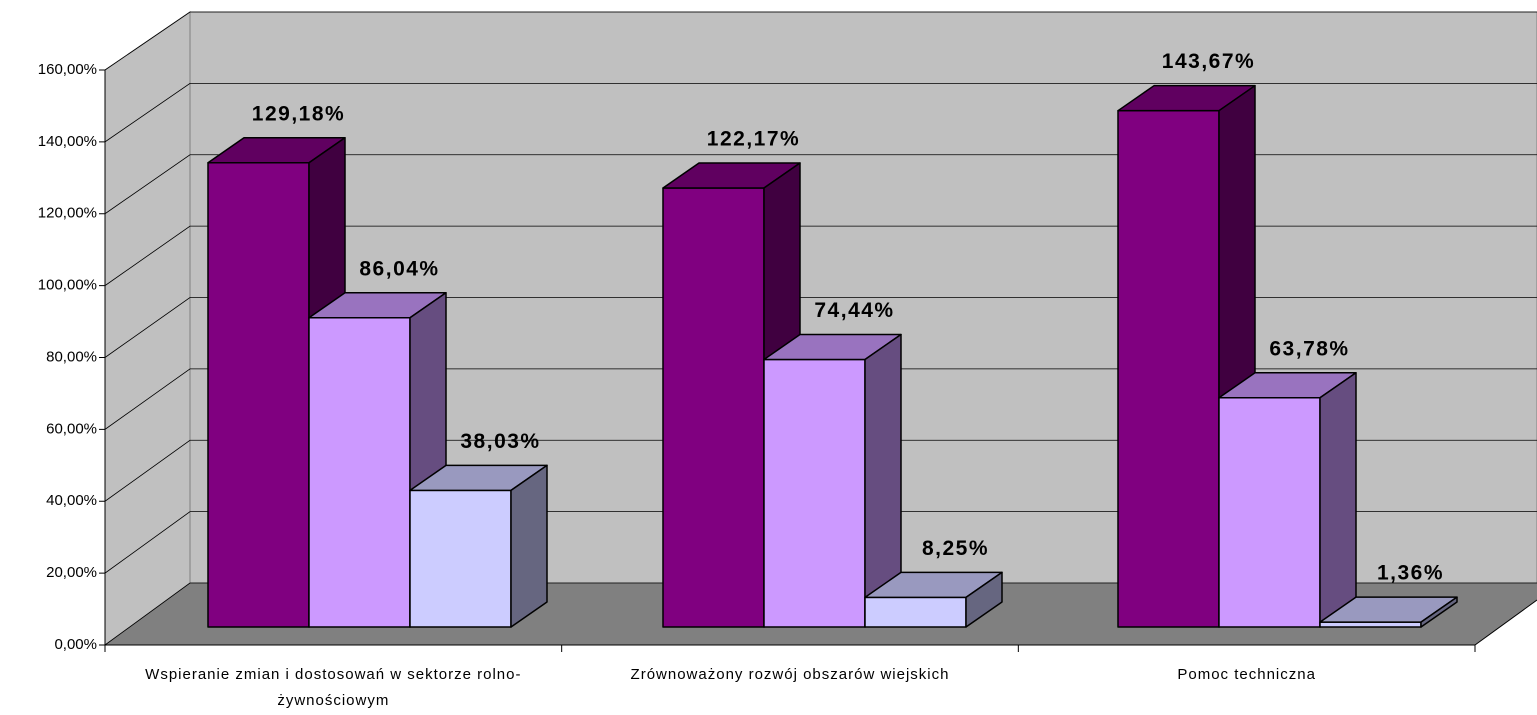  I want to click on data-label: 8,25%, so click(955, 548).